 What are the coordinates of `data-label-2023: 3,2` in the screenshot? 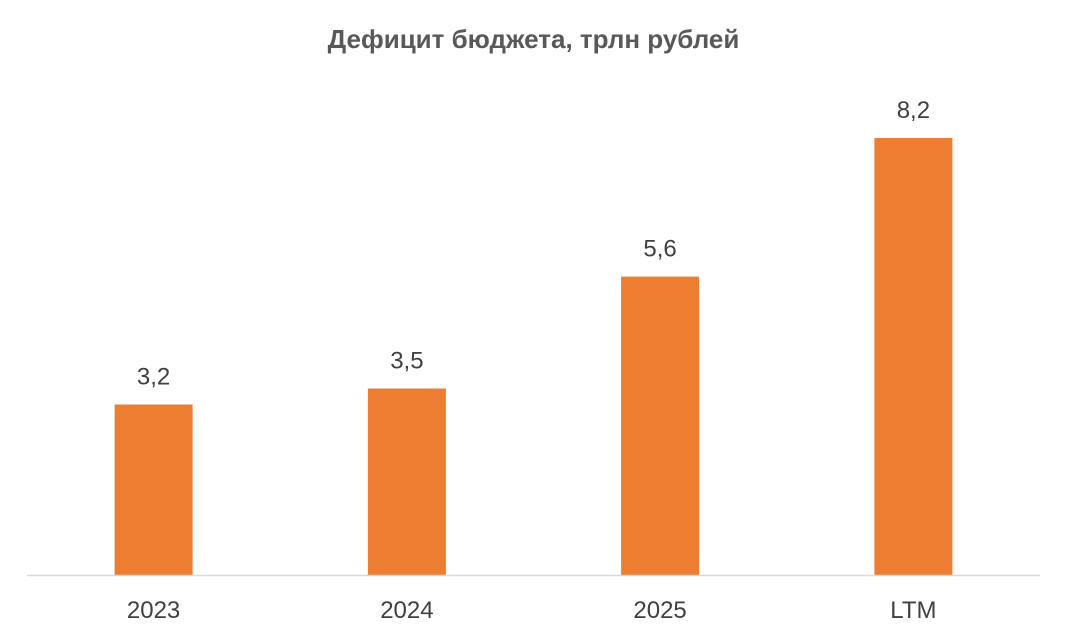 It's located at (153, 377).